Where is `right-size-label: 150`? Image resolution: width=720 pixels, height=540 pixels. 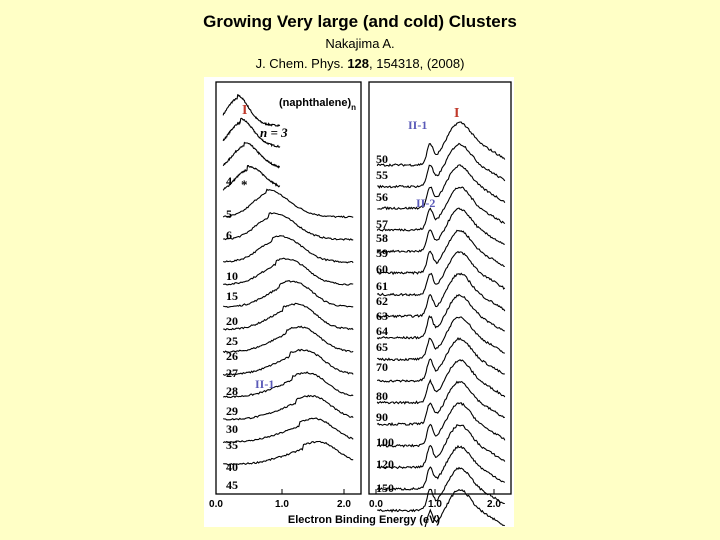
right-size-label: 150 is located at coordinates (385, 488).